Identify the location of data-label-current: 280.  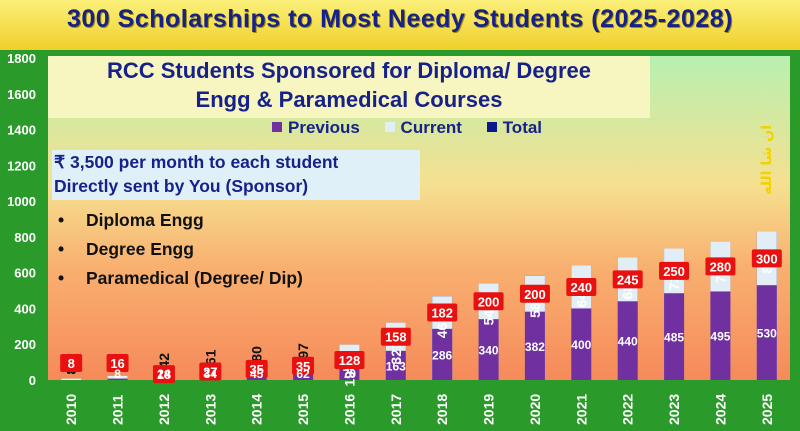
(721, 266).